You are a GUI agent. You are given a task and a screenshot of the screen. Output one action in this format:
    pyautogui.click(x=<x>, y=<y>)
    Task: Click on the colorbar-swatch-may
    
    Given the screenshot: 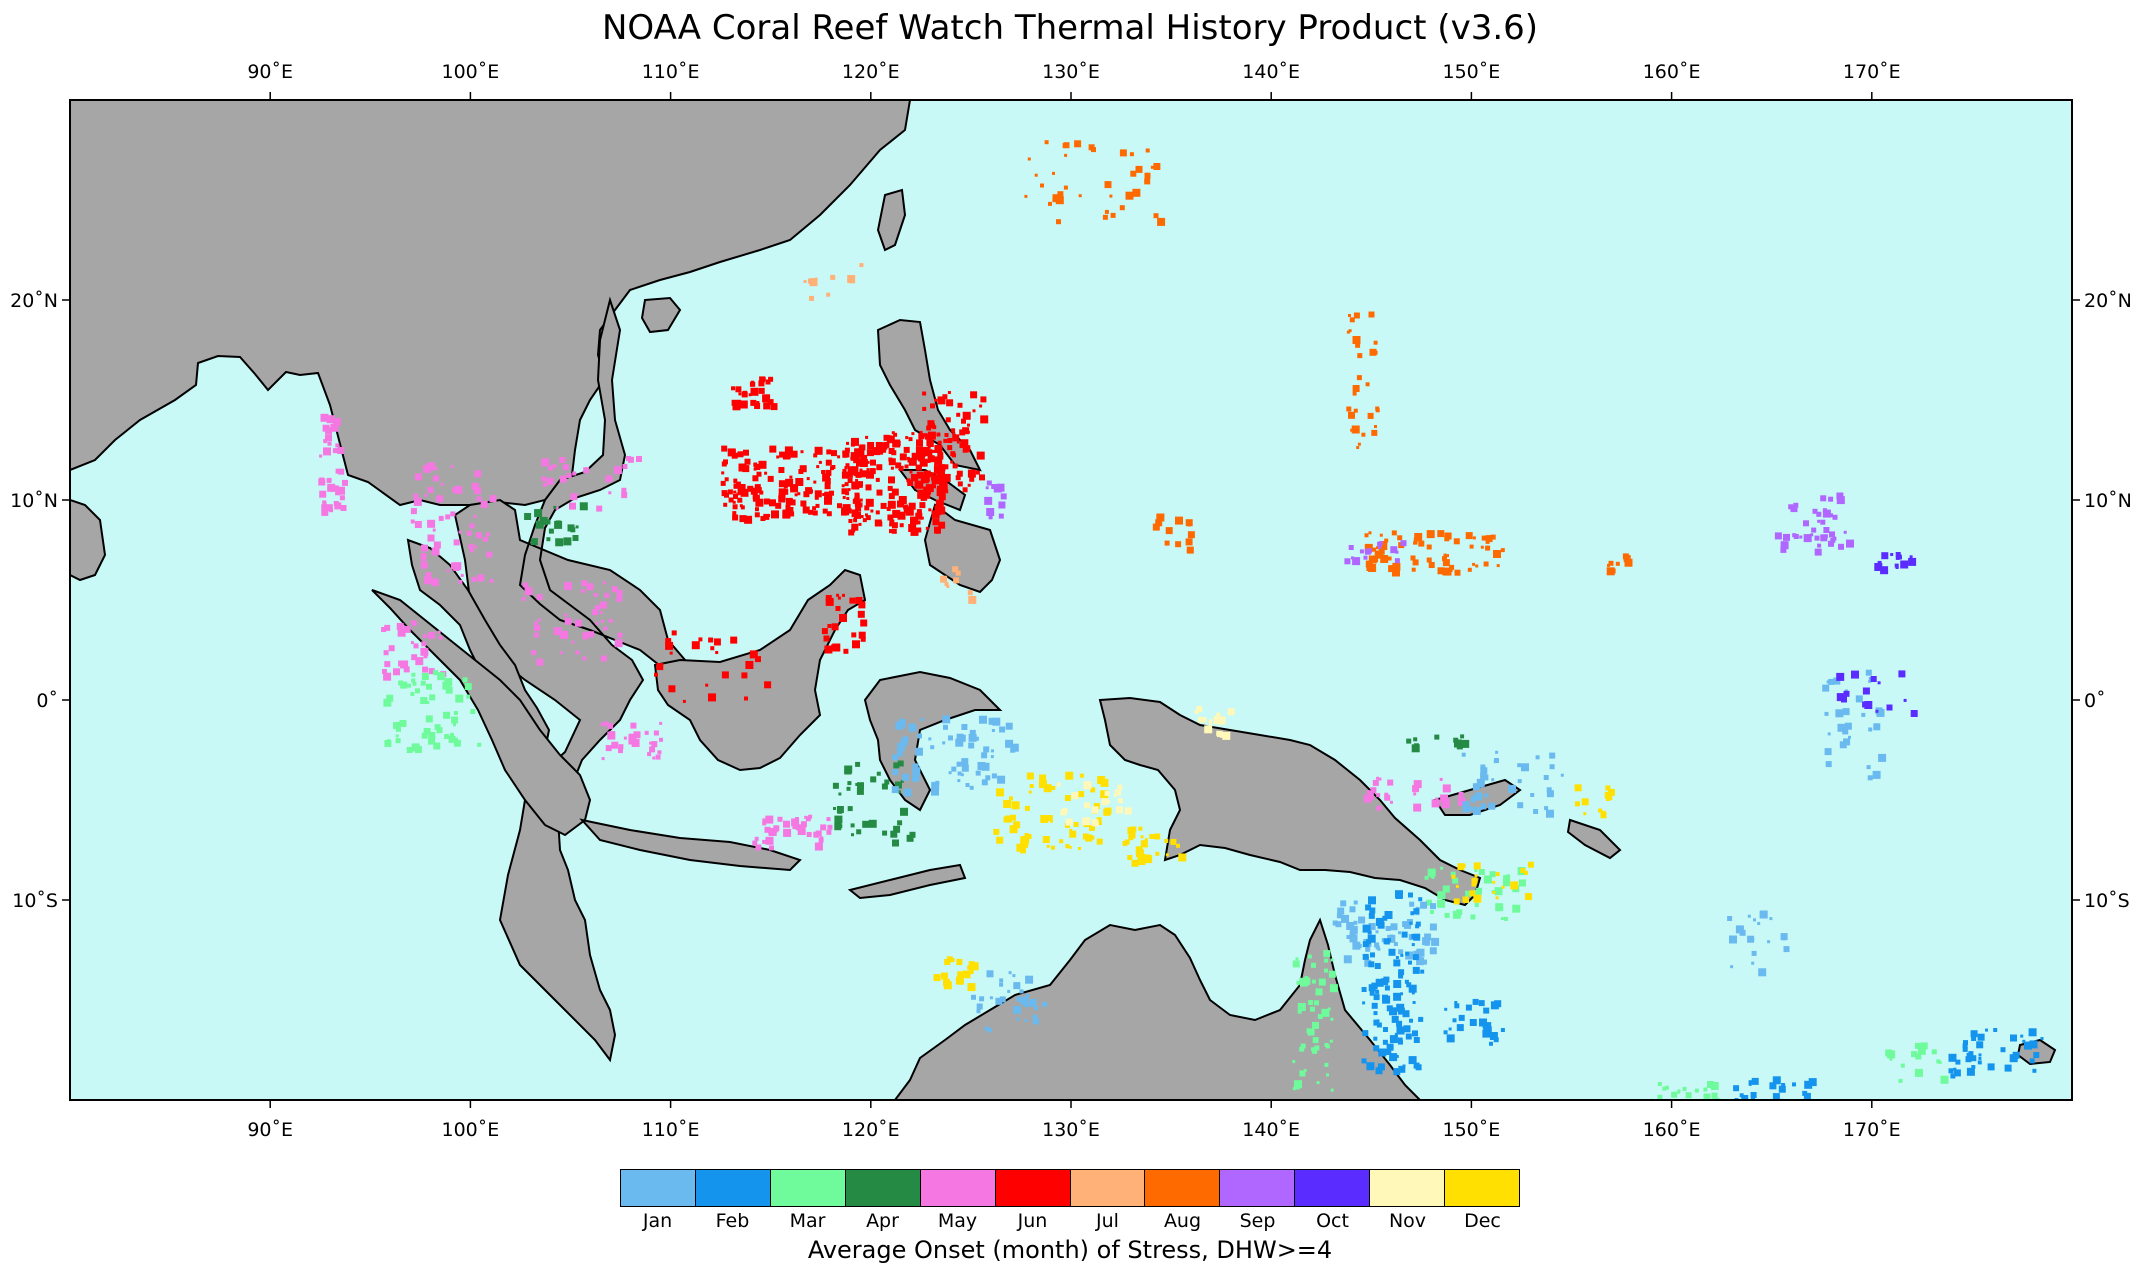 What is the action you would take?
    pyautogui.click(x=958, y=1188)
    